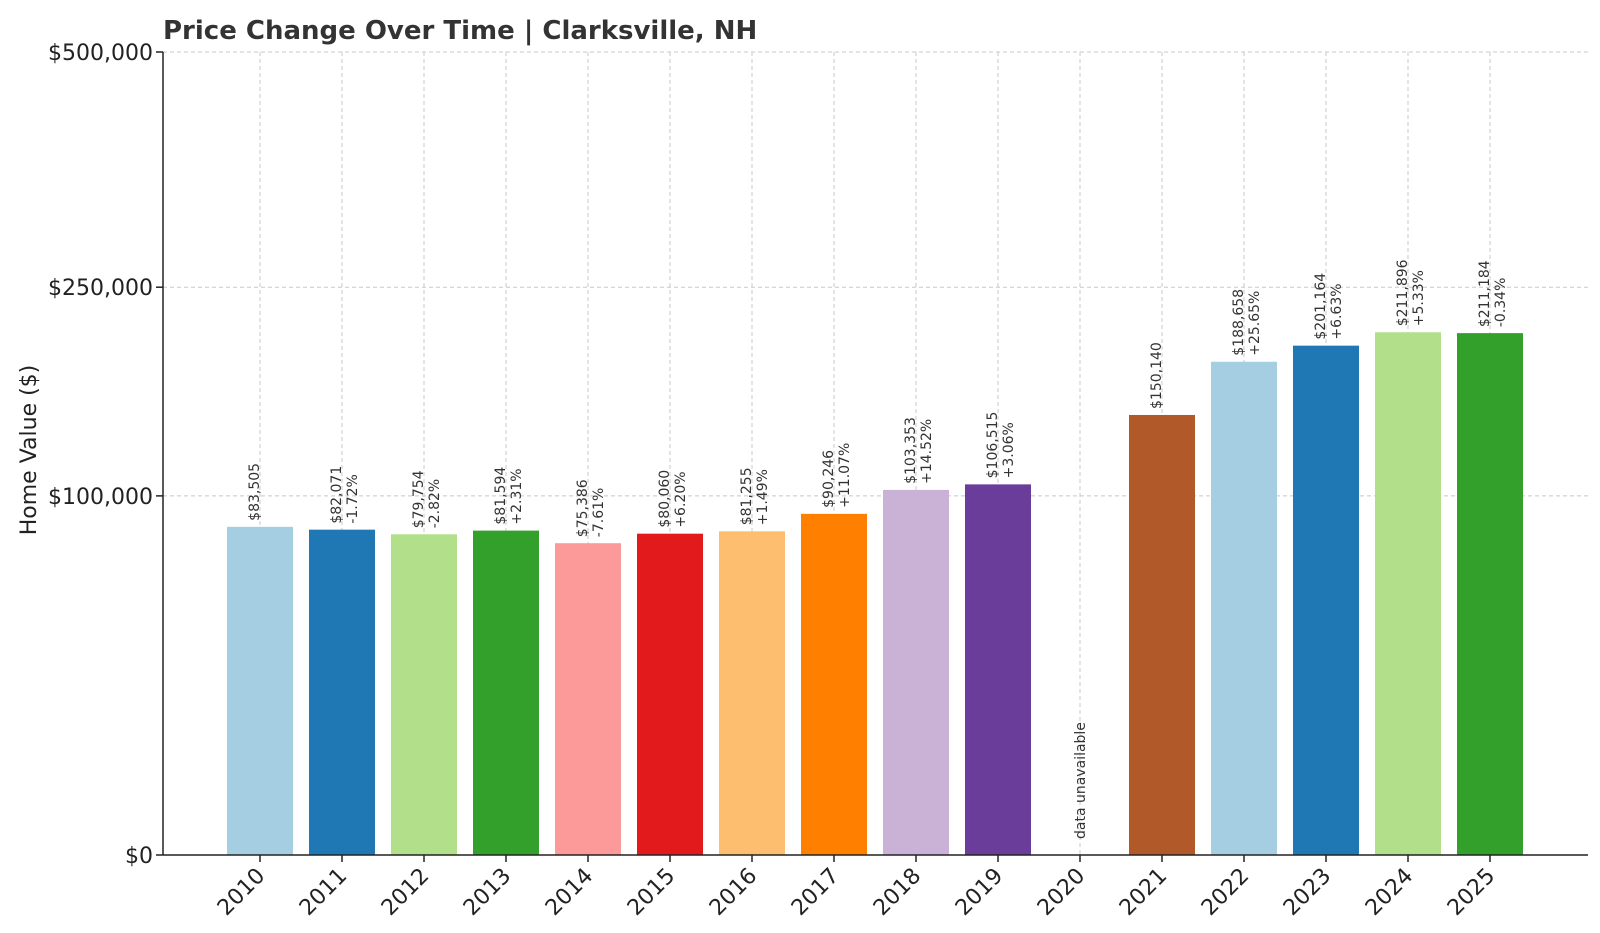  Describe the element at coordinates (1403, 292) in the screenshot. I see `value-label-2024: $211,896` at that location.